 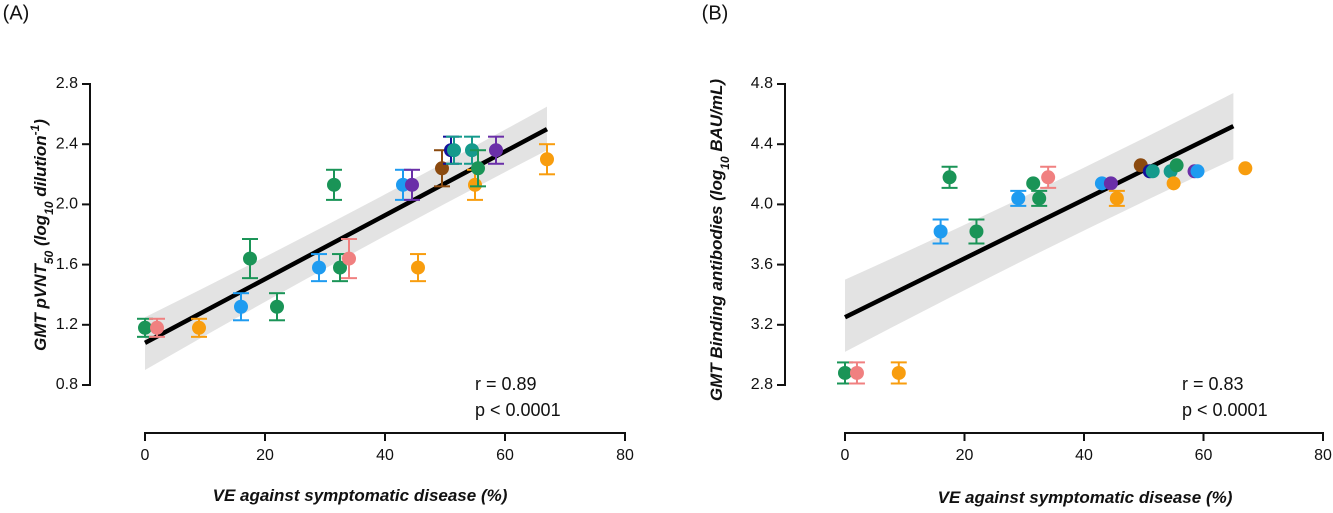 What do you see at coordinates (67, 204) in the screenshot?
I see `y-tick-label: 2.0` at bounding box center [67, 204].